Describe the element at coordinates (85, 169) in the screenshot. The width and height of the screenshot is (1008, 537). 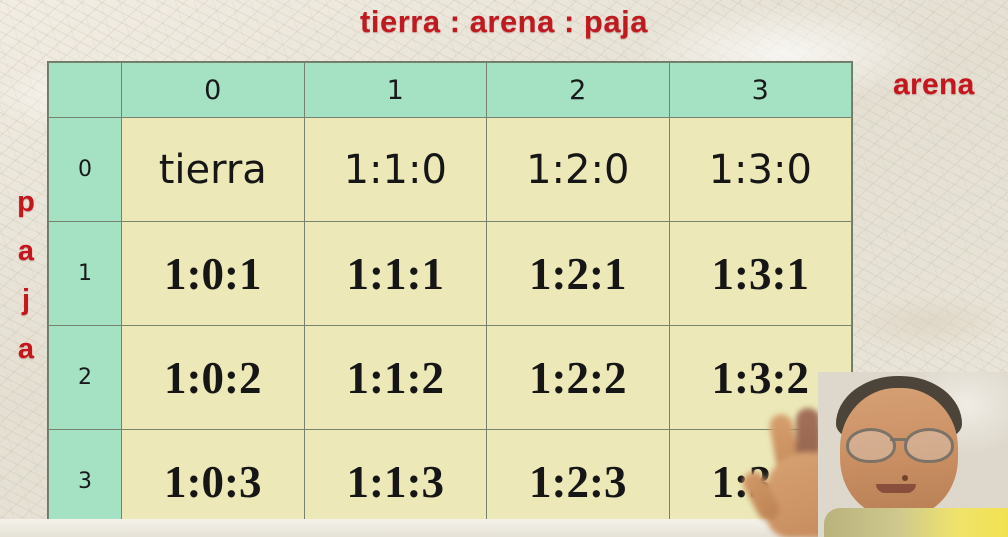
I see `row-header-0: 0` at that location.